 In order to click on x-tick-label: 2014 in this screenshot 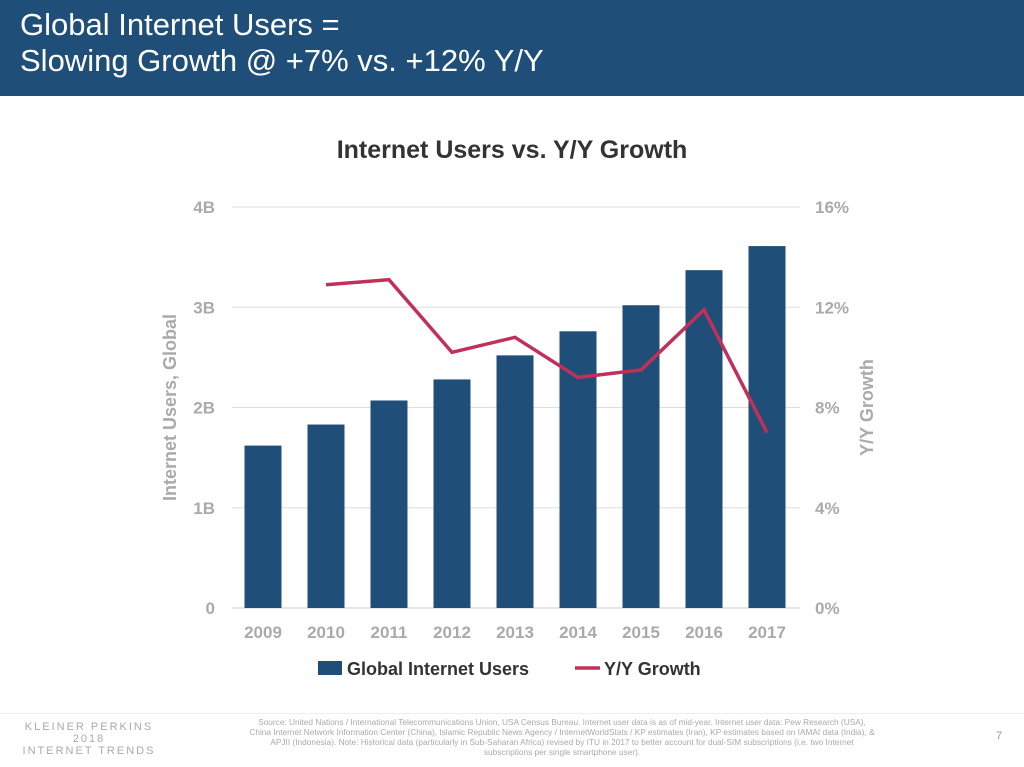, I will do `click(578, 632)`.